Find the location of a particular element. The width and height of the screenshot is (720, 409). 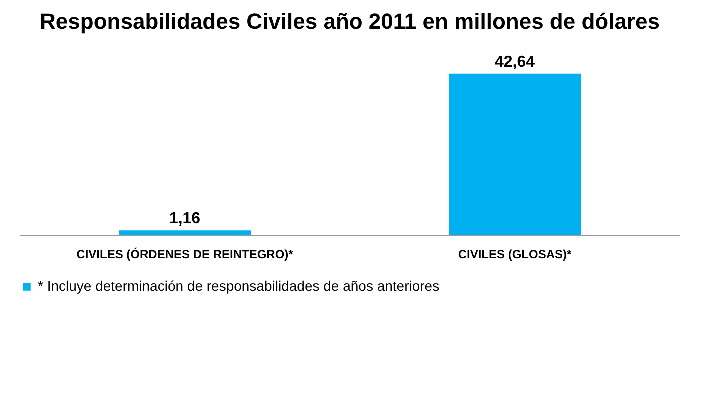

x-tick-label: CIVILES (ÓRDENES DE REINTEGRO)* is located at coordinates (185, 255).